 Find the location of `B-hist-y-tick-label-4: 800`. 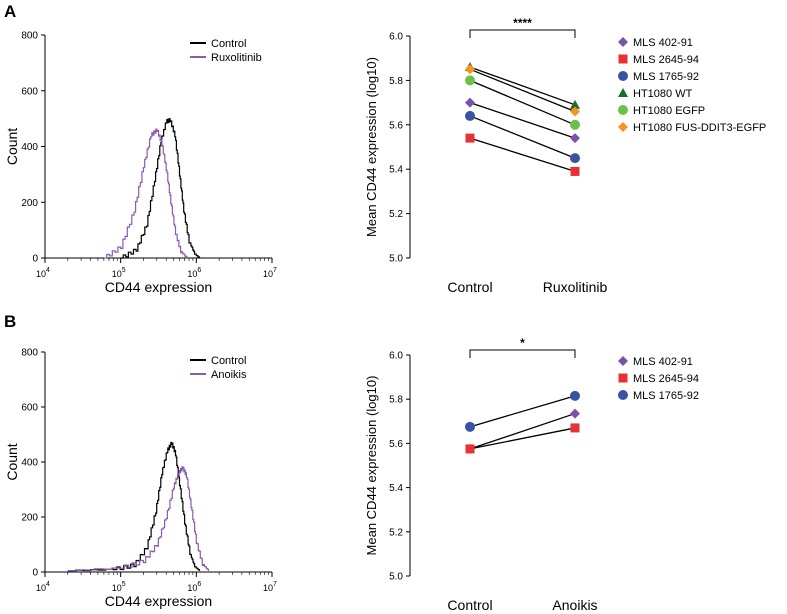

B-hist-y-tick-label-4: 800 is located at coordinates (29, 353).